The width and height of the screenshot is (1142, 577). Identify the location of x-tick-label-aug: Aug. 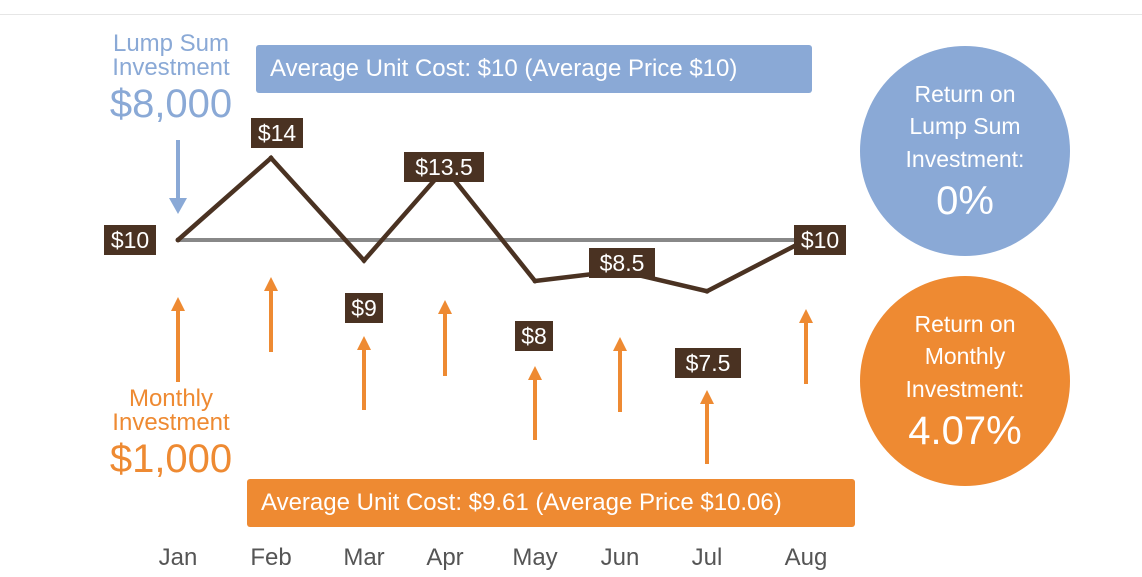
(806, 557).